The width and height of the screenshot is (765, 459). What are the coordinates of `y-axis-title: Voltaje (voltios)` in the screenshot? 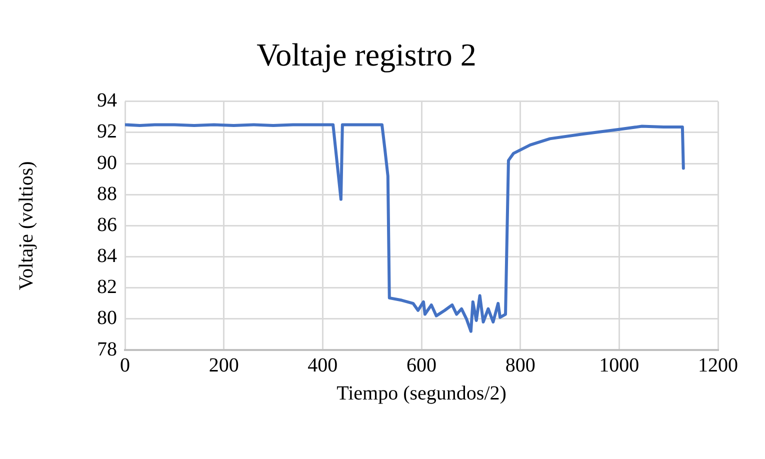 It's located at (26, 225).